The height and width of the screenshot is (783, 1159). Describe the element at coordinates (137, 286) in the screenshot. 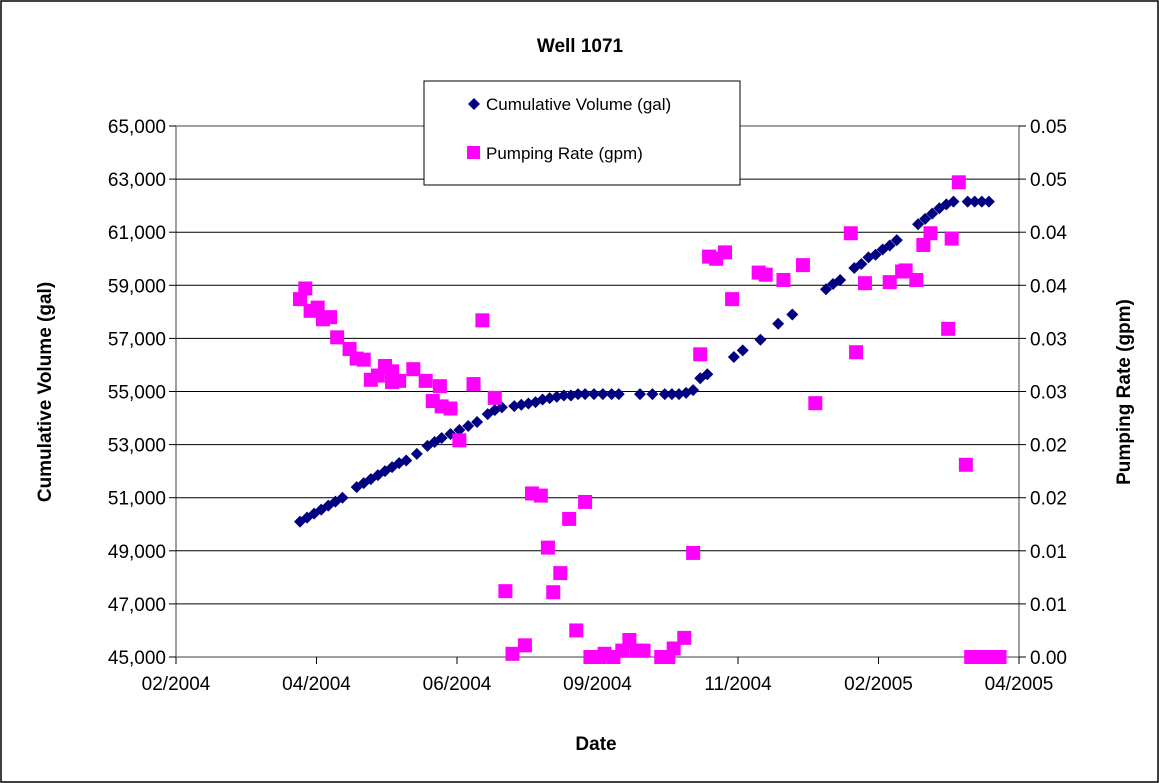

I see `y-left-tick-label: 59,000` at that location.